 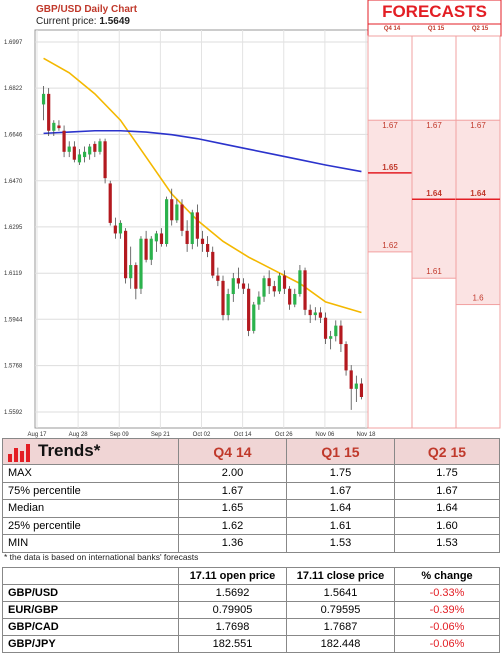 I want to click on table-row: EUR/GBP 0.79905 0.79595 -0.39%, so click(x=251, y=610).